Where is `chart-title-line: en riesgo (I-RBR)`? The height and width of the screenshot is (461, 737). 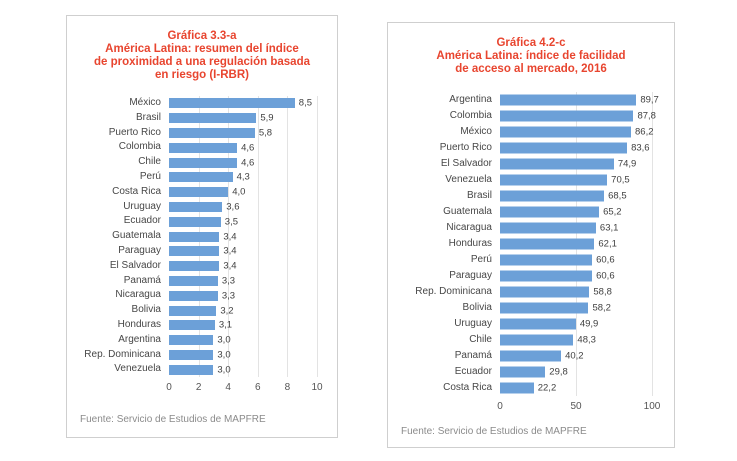 chart-title-line: en riesgo (I-RBR) is located at coordinates (202, 75).